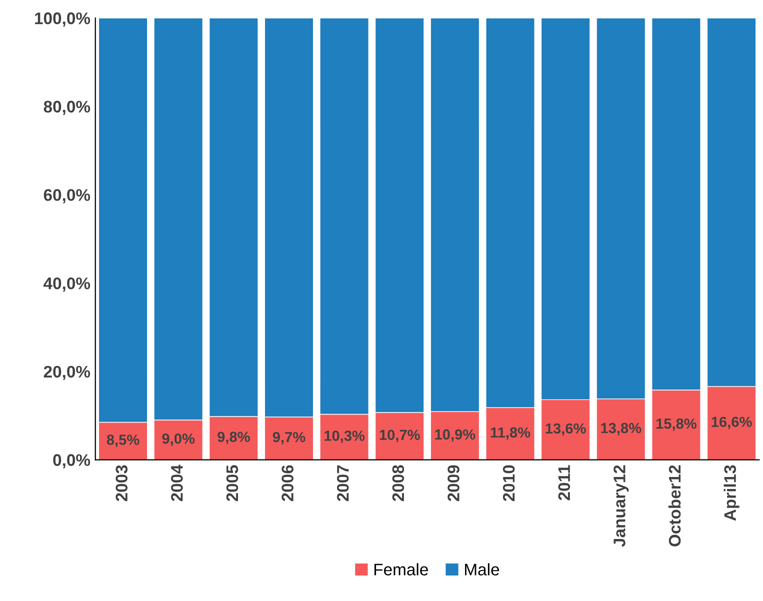 The width and height of the screenshot is (763, 601). I want to click on data-label: 15,8%, so click(676, 424).